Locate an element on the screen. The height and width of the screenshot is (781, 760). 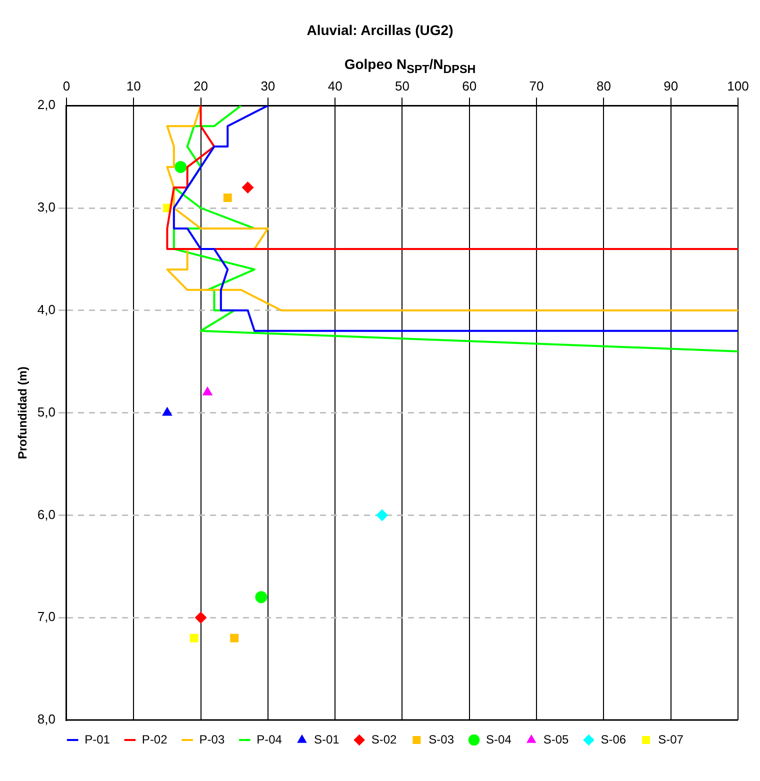
legend-label: S-07 is located at coordinates (671, 739).